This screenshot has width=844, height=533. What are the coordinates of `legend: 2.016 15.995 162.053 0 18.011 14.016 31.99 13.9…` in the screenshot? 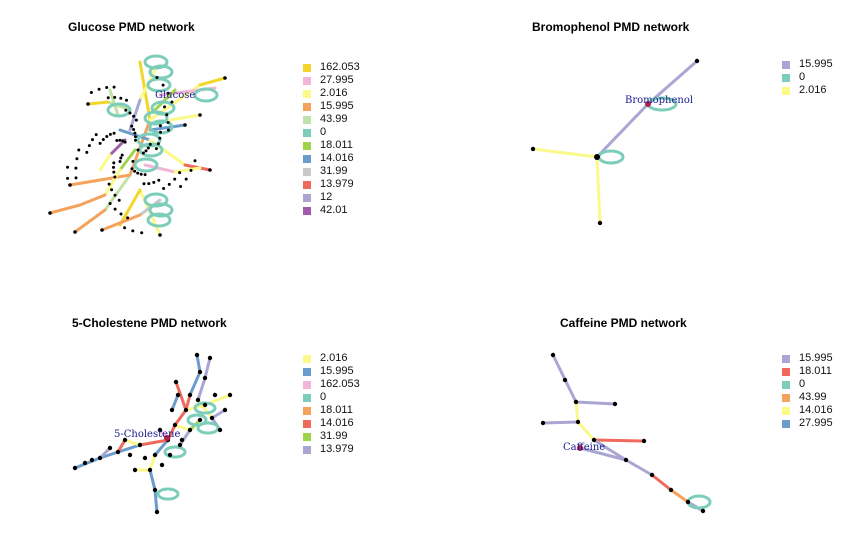 It's located at (331, 404).